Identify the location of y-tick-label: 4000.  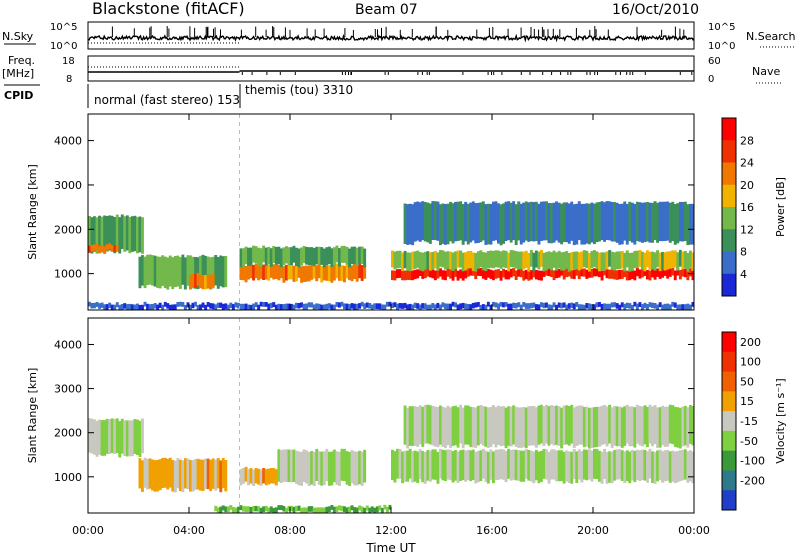
(68, 141).